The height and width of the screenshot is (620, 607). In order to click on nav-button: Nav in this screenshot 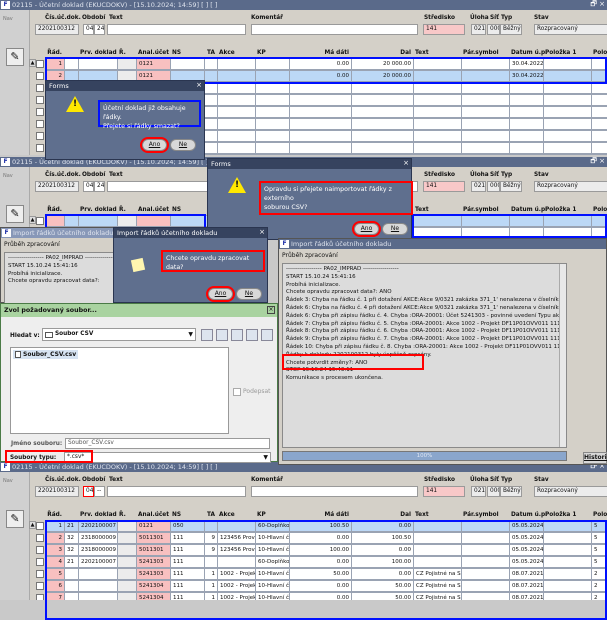, I will do `click(8, 176)`.